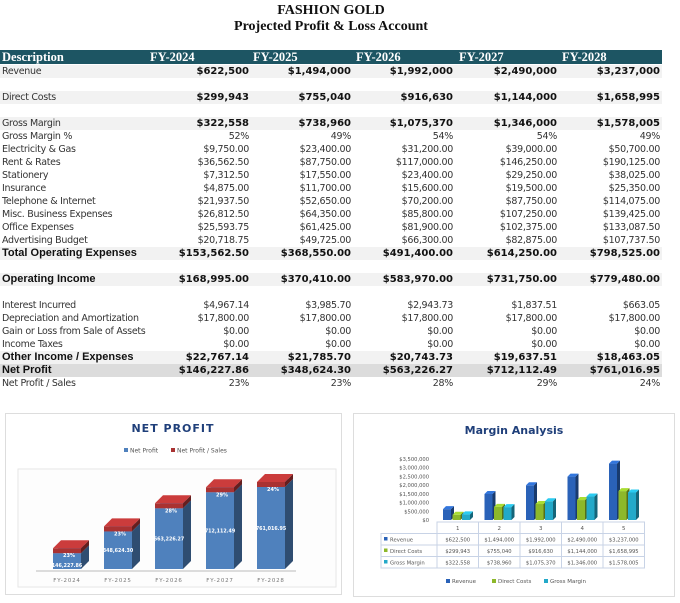 The height and width of the screenshot is (603, 680). What do you see at coordinates (457, 541) in the screenshot?
I see `table-value: $622,500` at bounding box center [457, 541].